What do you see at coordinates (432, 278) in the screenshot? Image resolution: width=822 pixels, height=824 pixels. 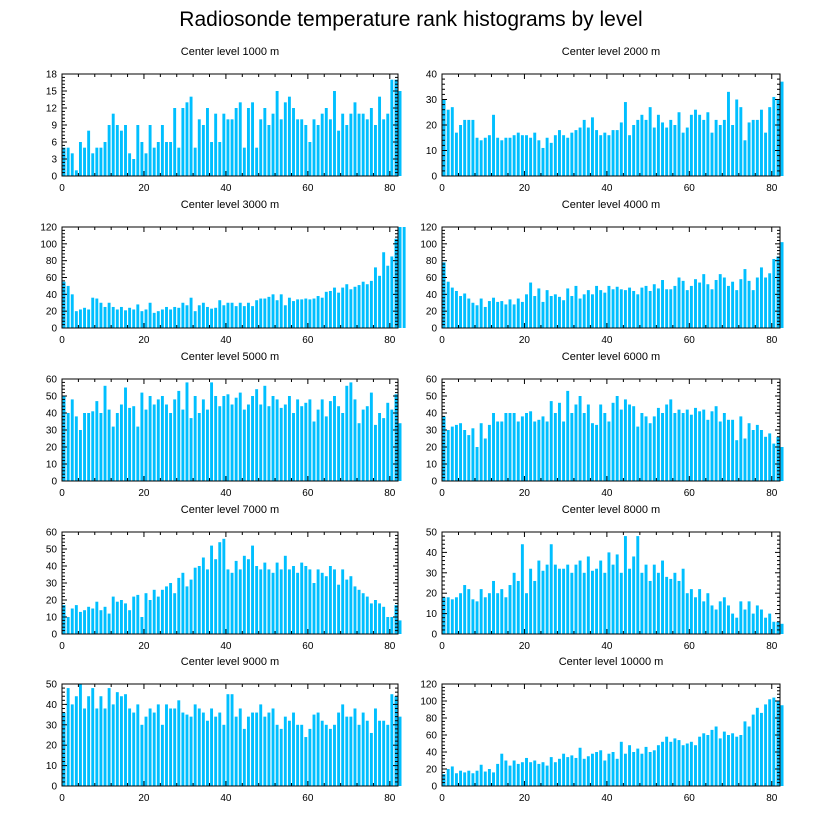 I see `y-tick-label: 60` at bounding box center [432, 278].